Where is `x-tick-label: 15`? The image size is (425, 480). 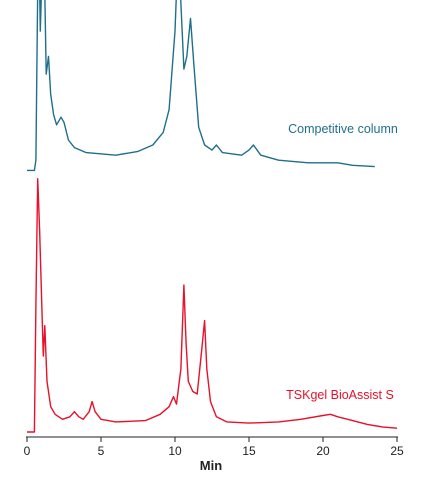 x-tick-label: 15 is located at coordinates (249, 451).